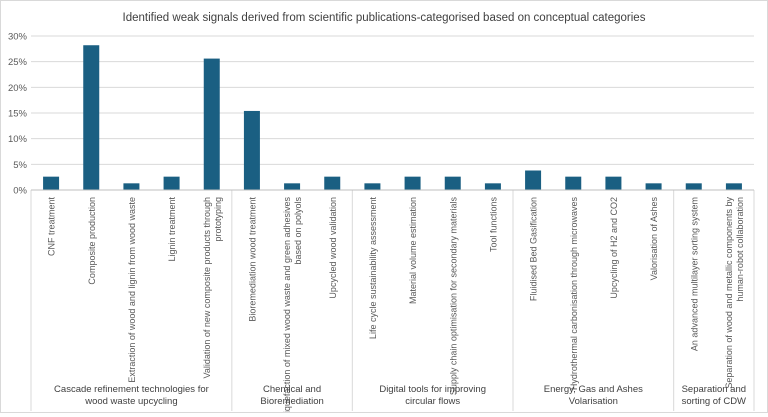 The image size is (768, 417). I want to click on x-tick-label: Composite production, so click(92, 241).